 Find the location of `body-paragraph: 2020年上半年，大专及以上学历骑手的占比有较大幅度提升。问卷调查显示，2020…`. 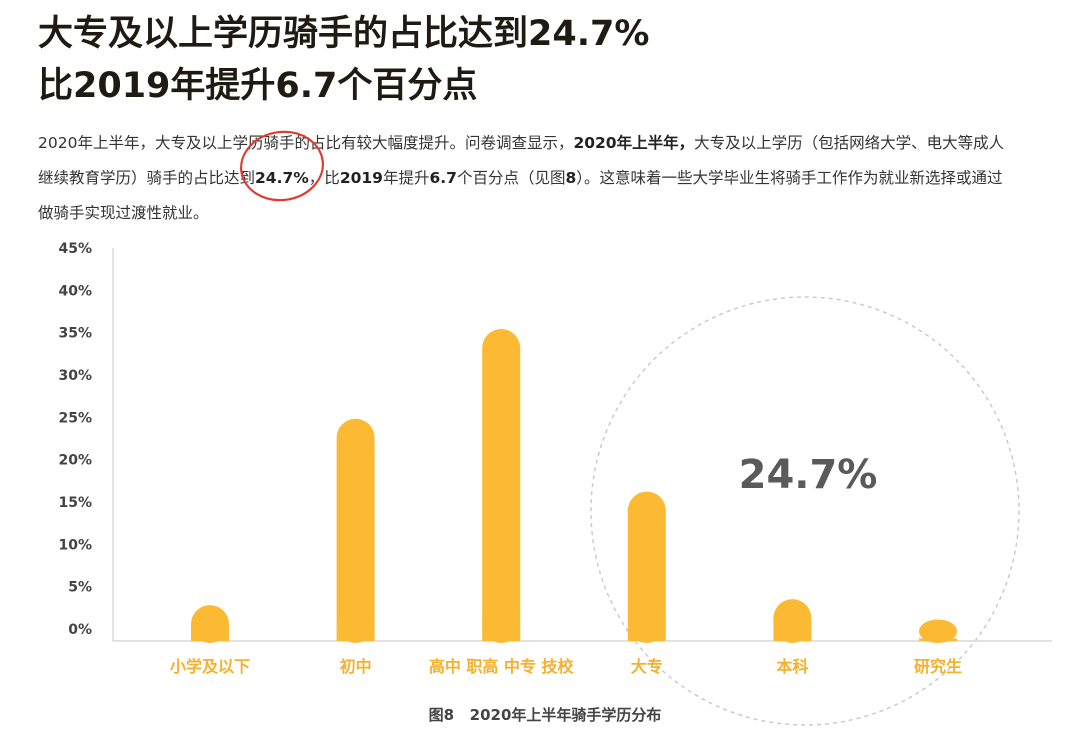

body-paragraph: 2020年上半年，大专及以上学历骑手的占比有较大幅度提升。问卷调查显示，2020… is located at coordinates (543, 178).